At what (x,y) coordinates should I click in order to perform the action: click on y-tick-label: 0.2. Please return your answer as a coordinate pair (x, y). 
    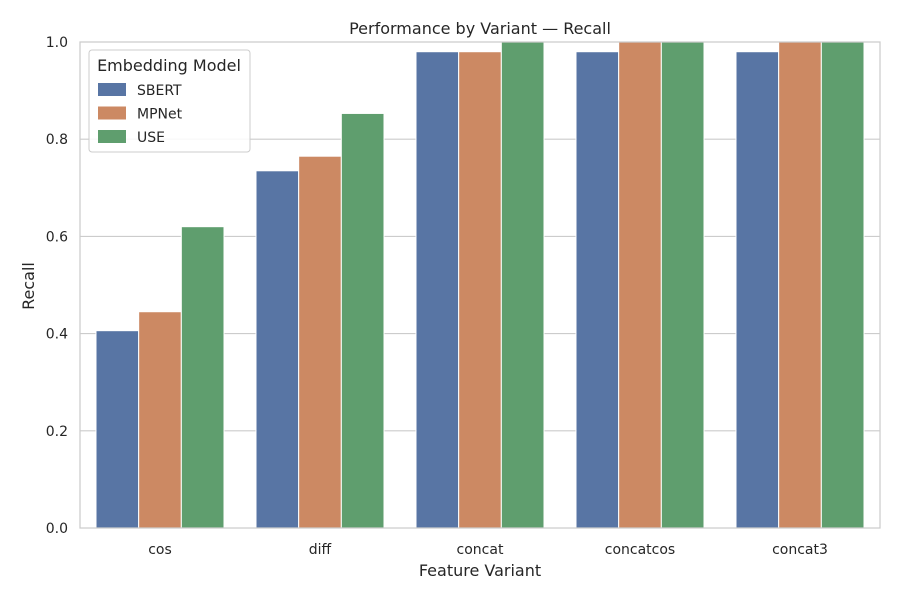
    Looking at the image, I should click on (57, 432).